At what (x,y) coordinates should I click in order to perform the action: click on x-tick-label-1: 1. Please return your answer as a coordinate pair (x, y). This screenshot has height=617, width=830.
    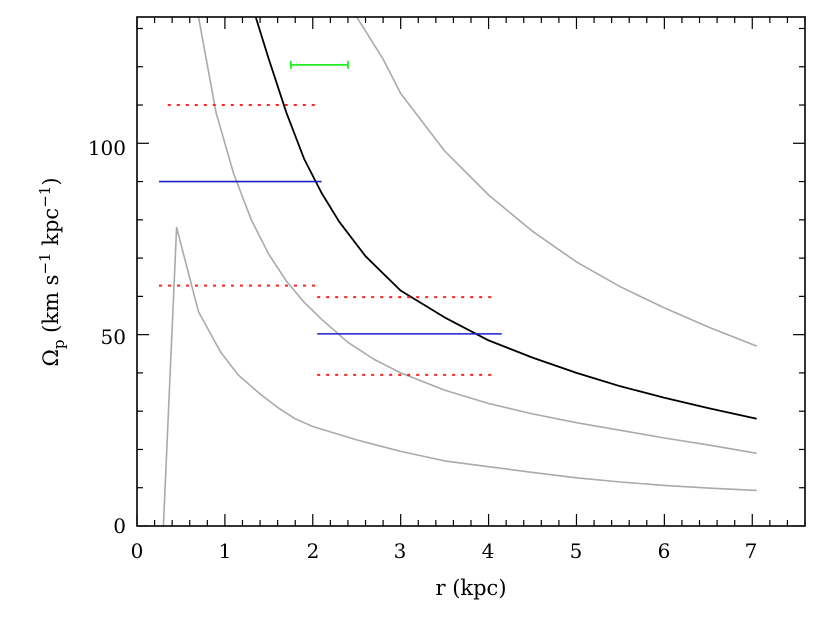
    Looking at the image, I should click on (225, 551).